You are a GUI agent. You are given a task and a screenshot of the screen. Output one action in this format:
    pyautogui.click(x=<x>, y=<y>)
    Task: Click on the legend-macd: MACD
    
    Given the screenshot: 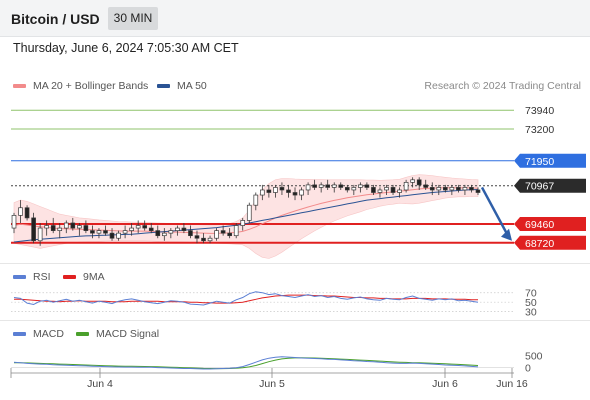 What is the action you would take?
    pyautogui.click(x=38, y=334)
    